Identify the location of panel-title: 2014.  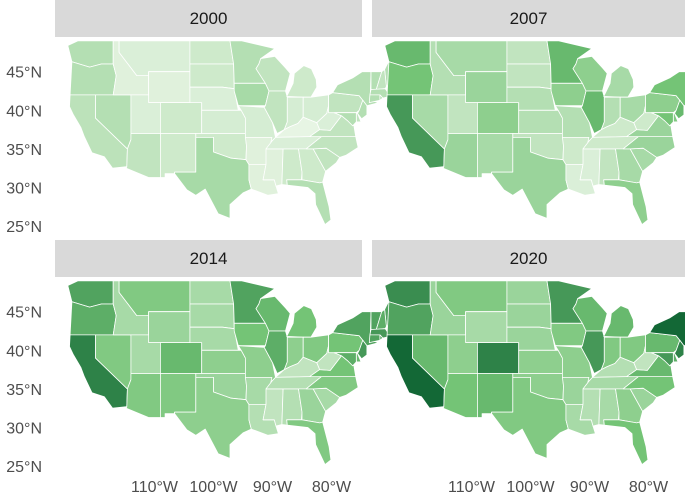
(209, 258).